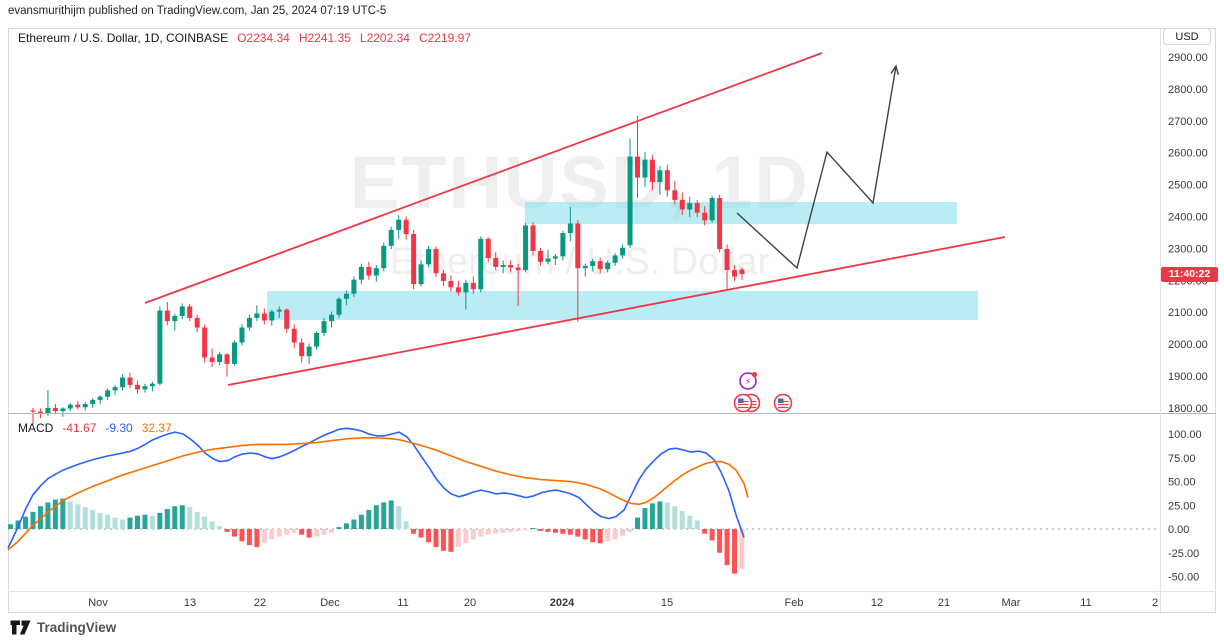  I want to click on projection-arrow, so click(817, 167).